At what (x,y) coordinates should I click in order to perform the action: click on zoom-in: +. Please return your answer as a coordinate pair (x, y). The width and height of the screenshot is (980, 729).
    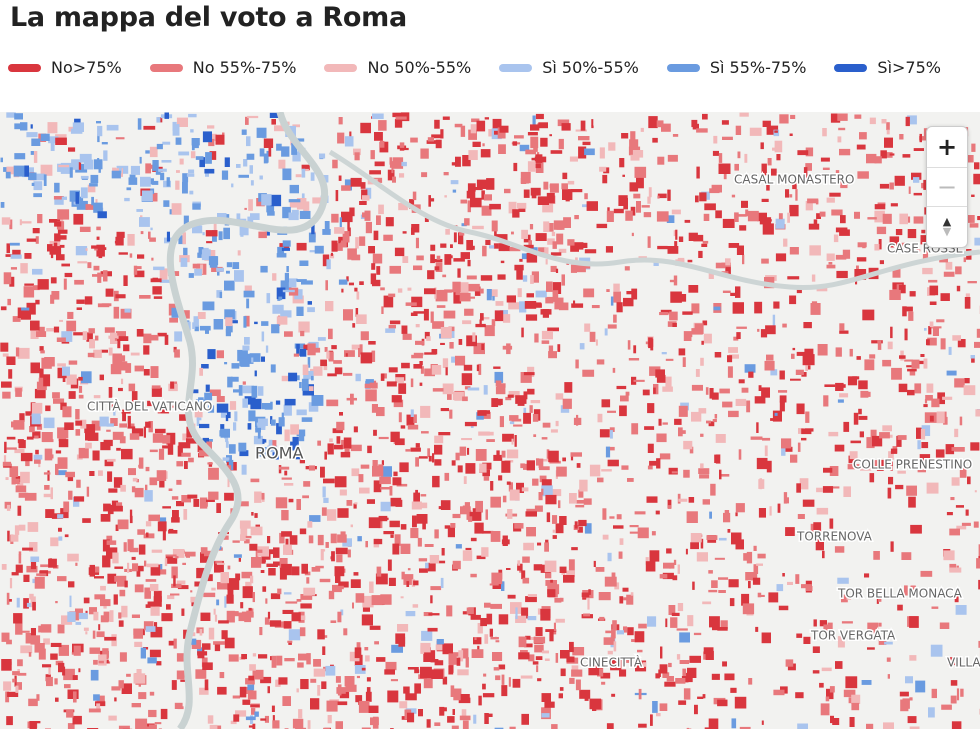
    Looking at the image, I should click on (947, 147).